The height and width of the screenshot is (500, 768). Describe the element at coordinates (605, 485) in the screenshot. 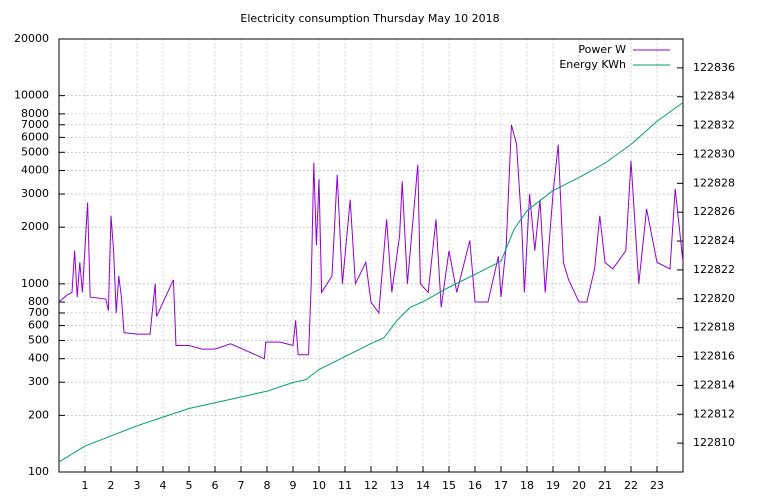

I see `x-tick-label: 21` at that location.